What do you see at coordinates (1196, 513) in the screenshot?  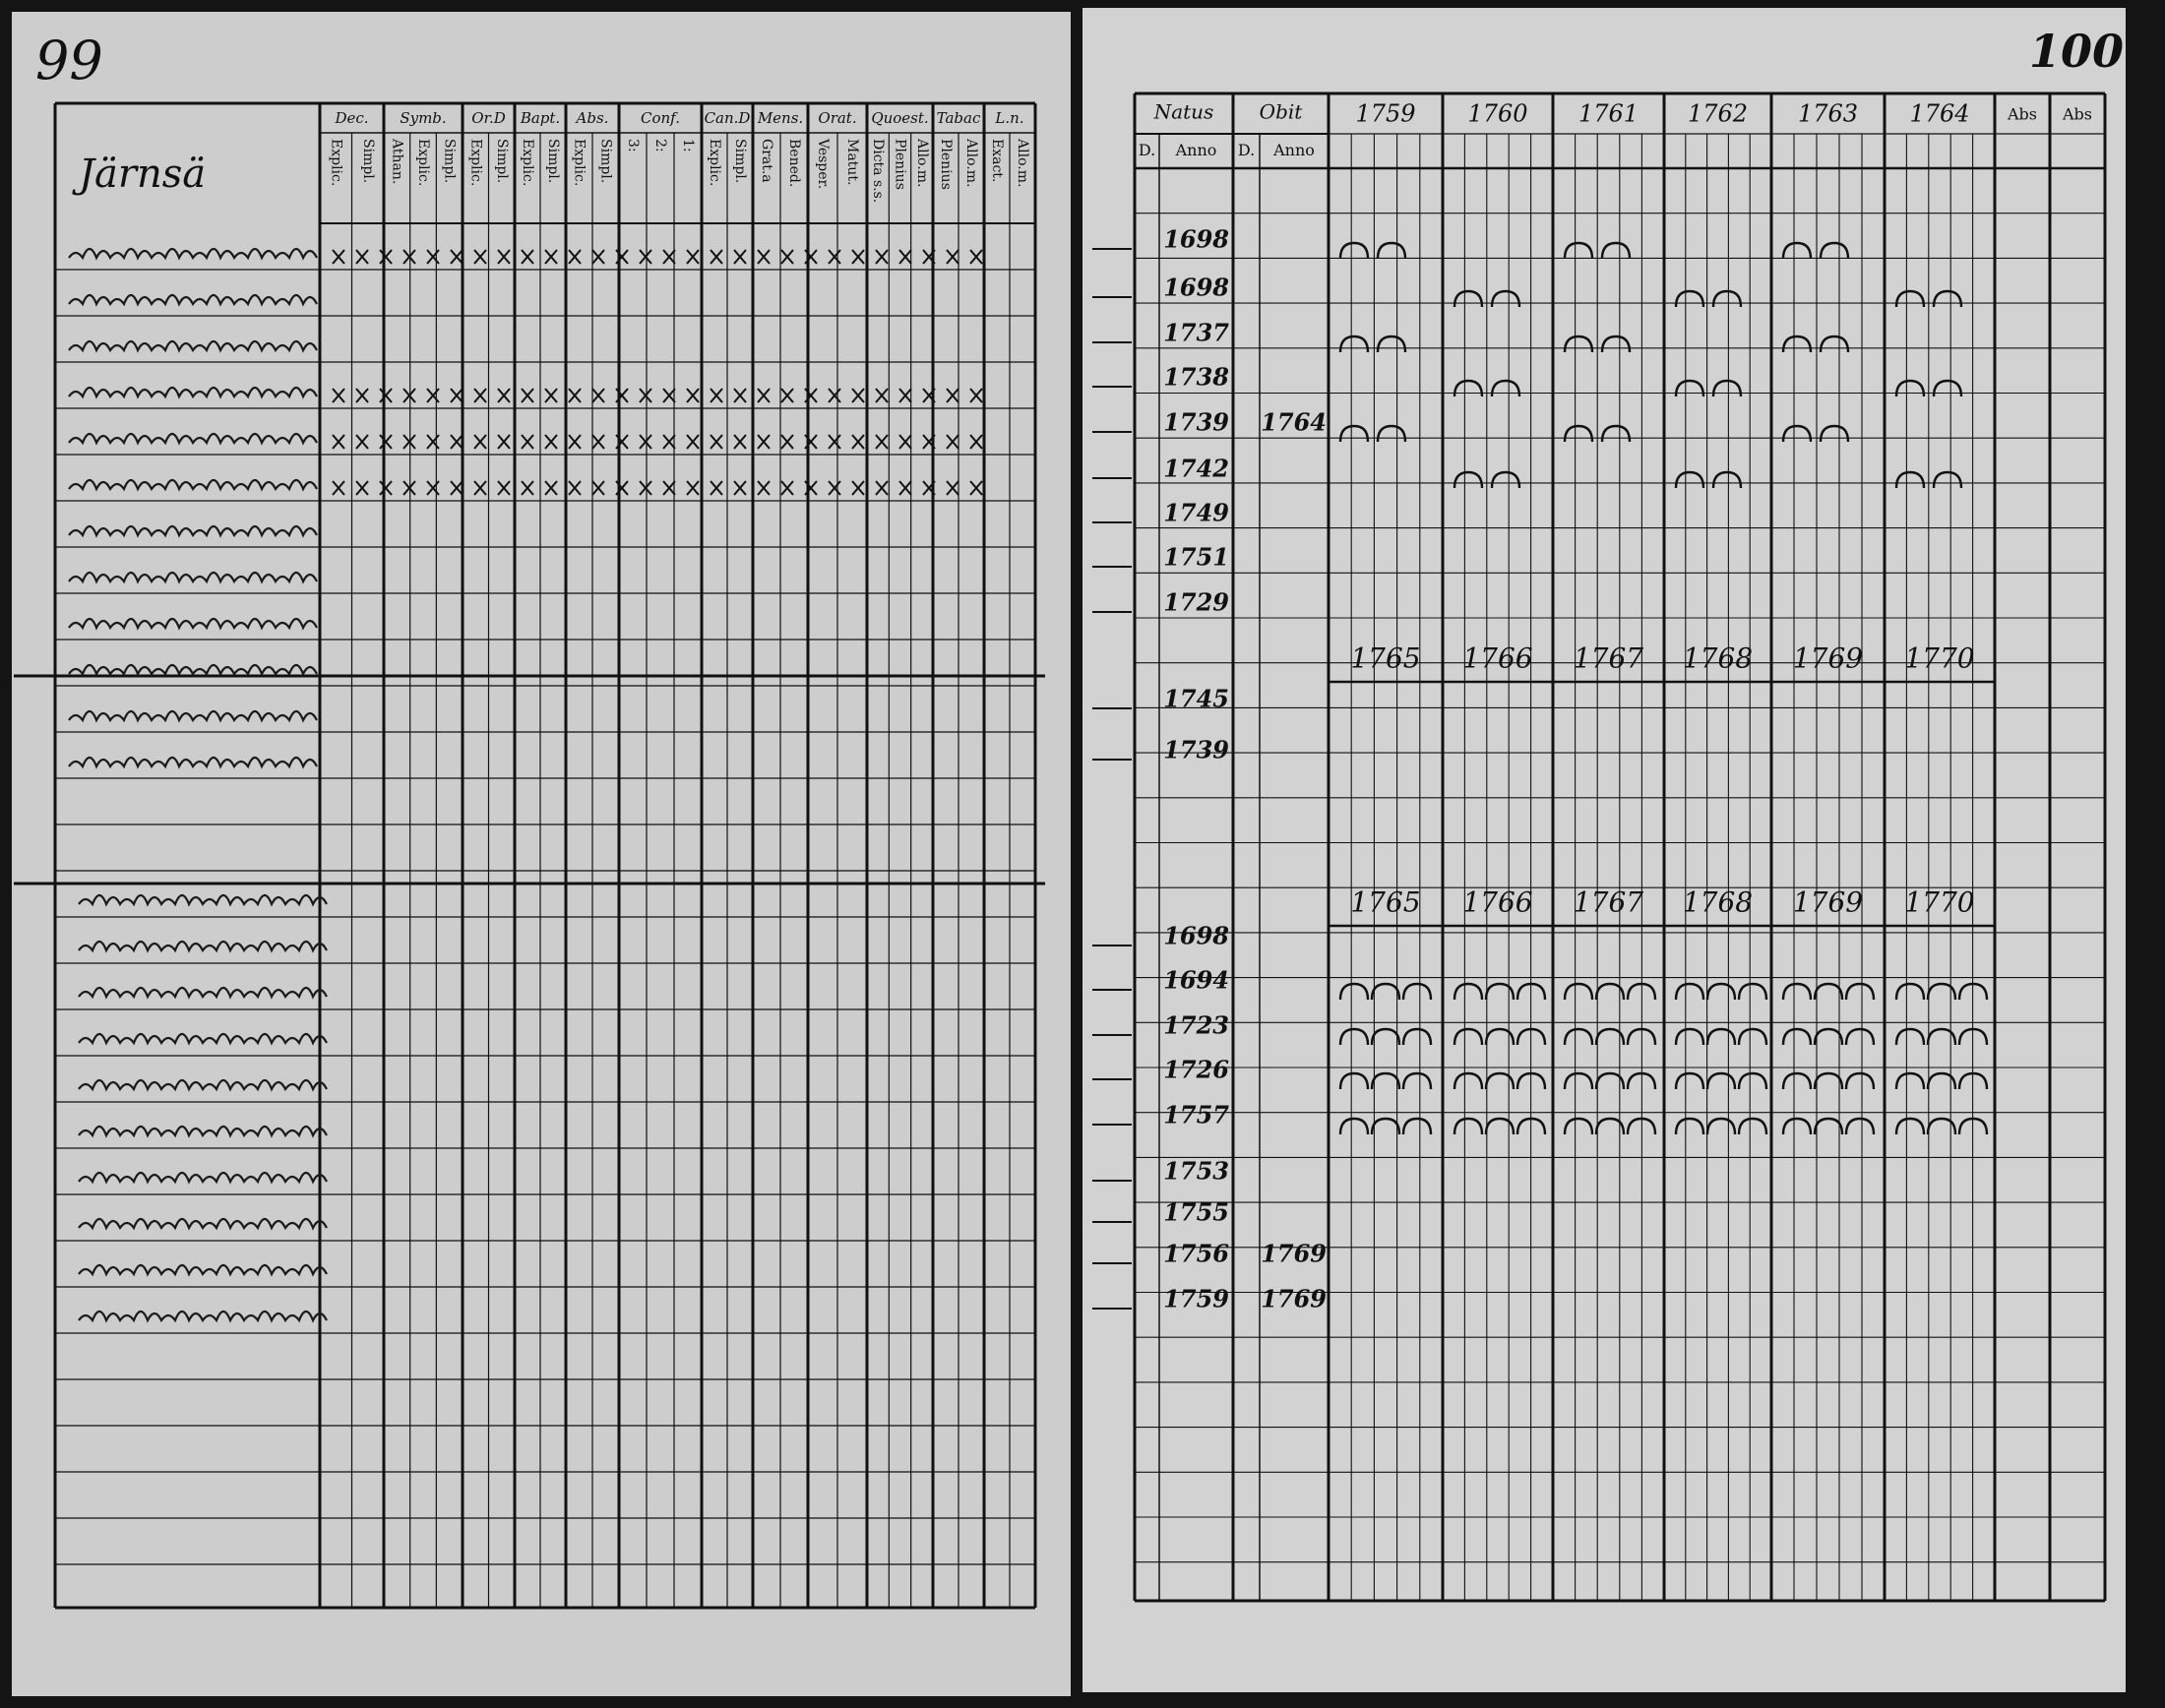 I see `birth-year: 1749` at bounding box center [1196, 513].